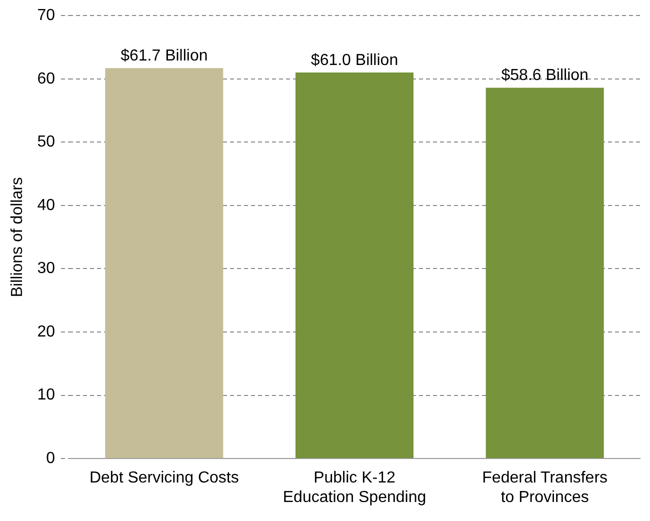 The height and width of the screenshot is (521, 650). What do you see at coordinates (46, 269) in the screenshot?
I see `y-tick-label: 30` at bounding box center [46, 269].